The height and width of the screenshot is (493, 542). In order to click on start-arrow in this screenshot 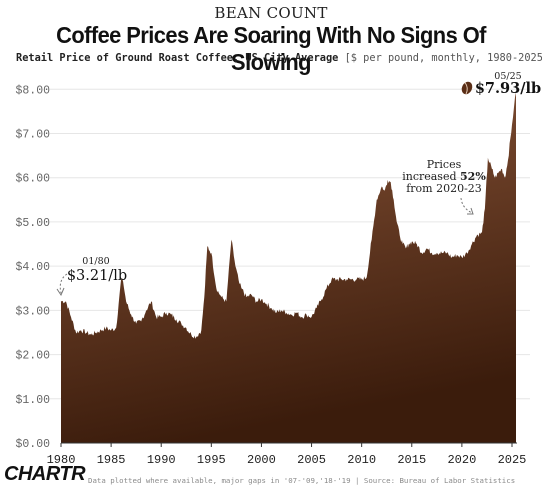, I will do `click(63, 283)`.